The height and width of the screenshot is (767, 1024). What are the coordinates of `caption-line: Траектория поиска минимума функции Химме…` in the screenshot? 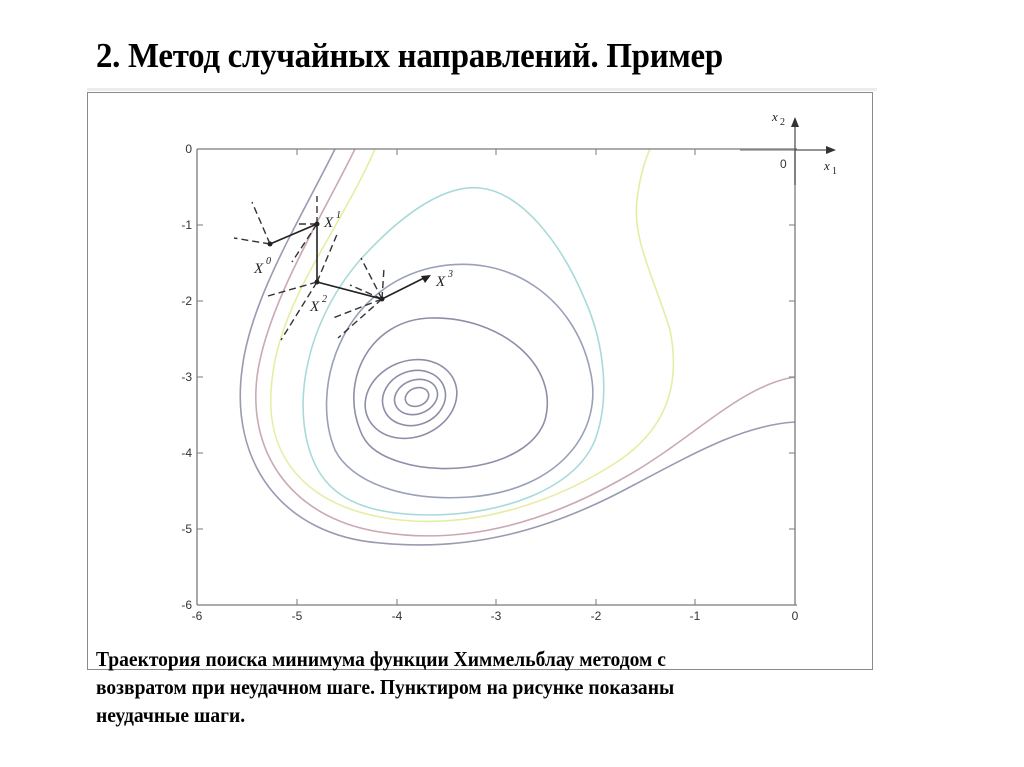 It's located at (381, 659).